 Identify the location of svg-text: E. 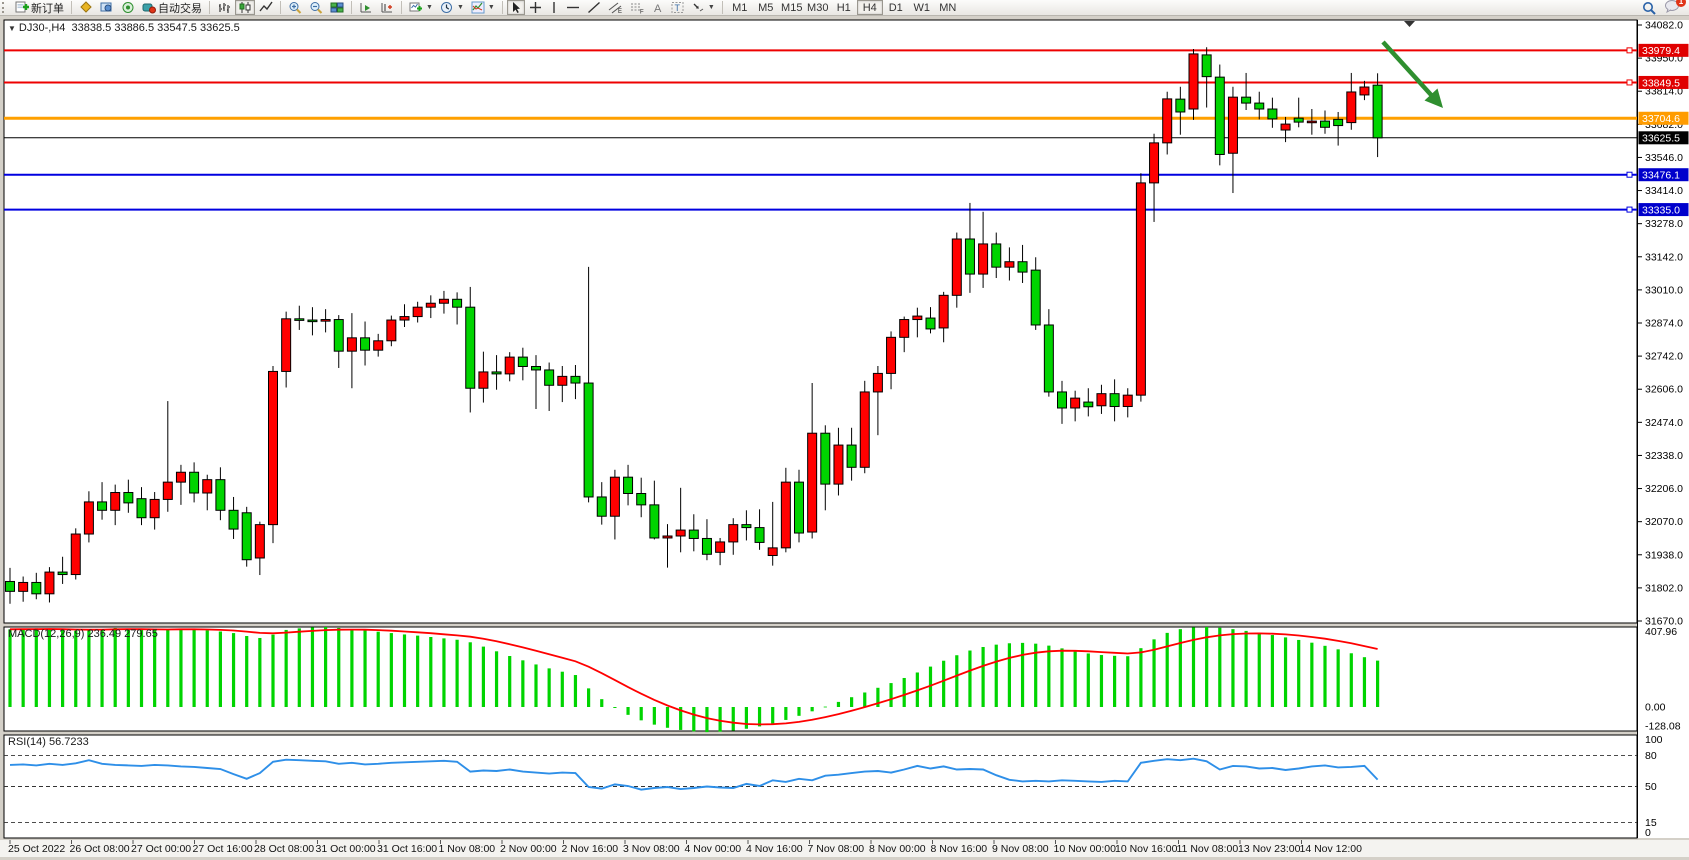
(620, 11).